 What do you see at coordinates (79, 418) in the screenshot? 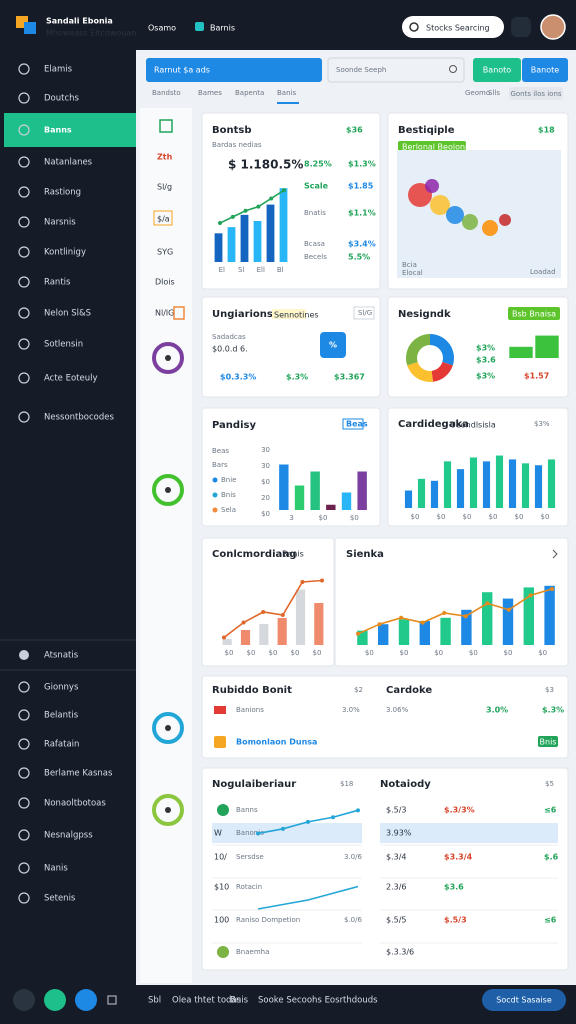
I see `label: Nessontbocodes` at bounding box center [79, 418].